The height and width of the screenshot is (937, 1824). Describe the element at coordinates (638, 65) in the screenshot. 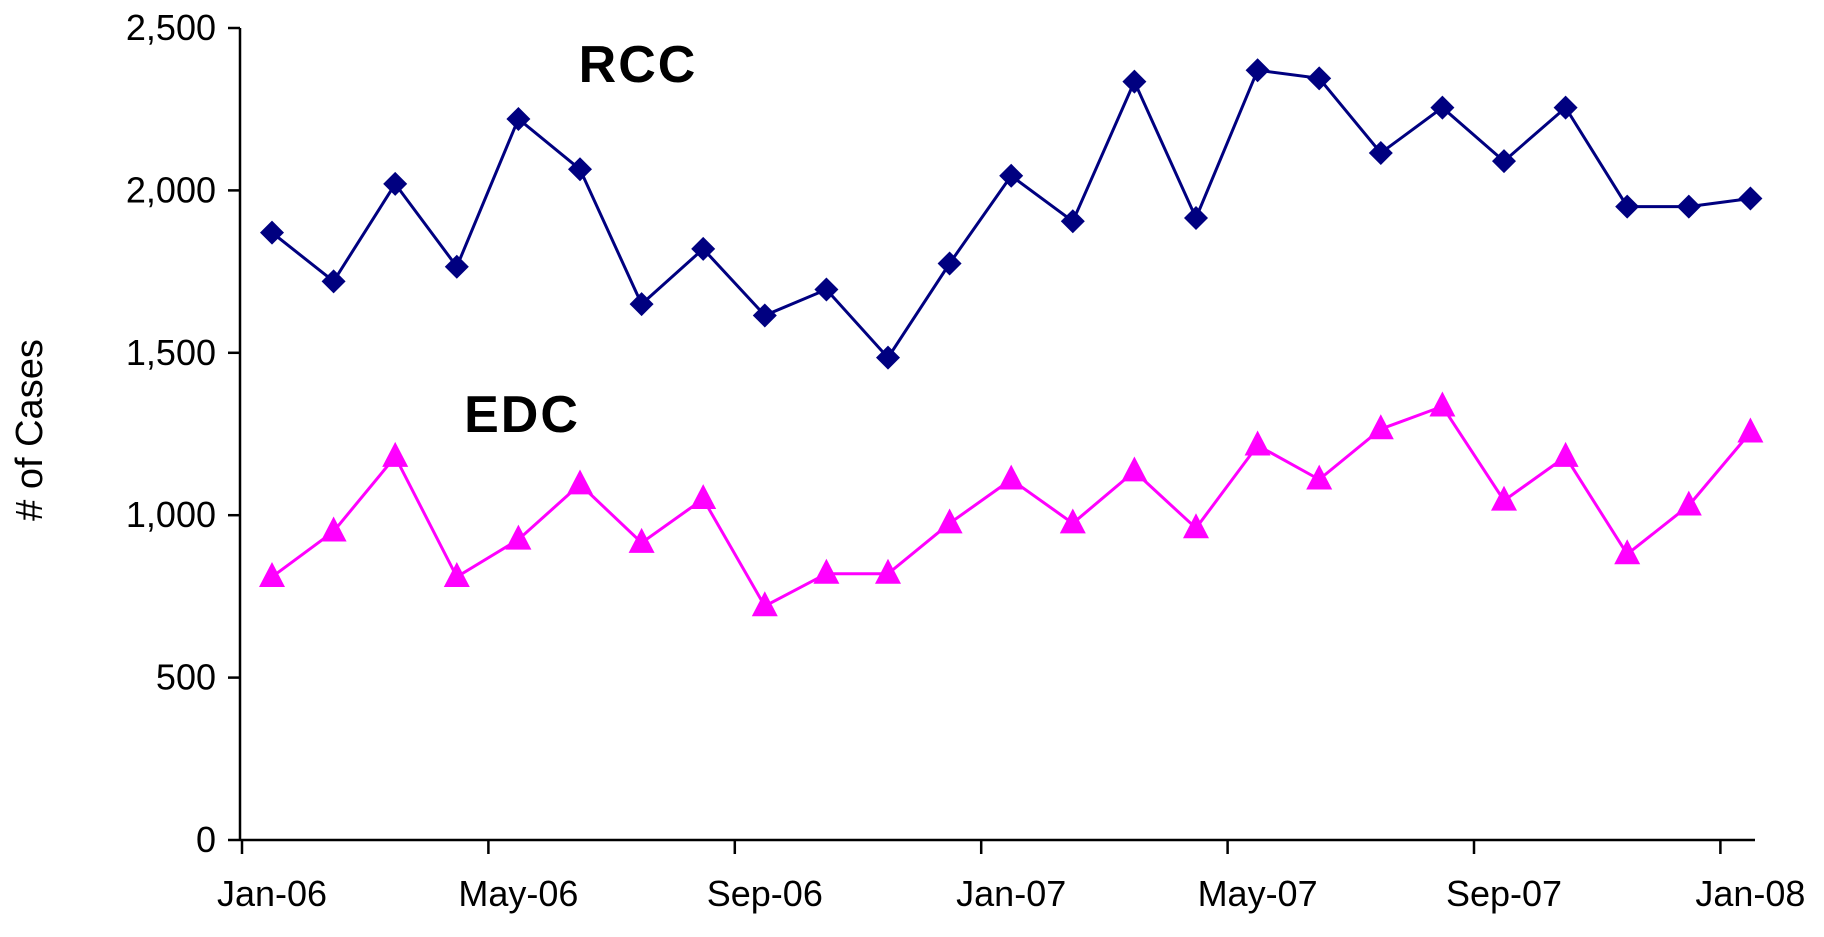

I see `series-label-rcc: RCC` at that location.